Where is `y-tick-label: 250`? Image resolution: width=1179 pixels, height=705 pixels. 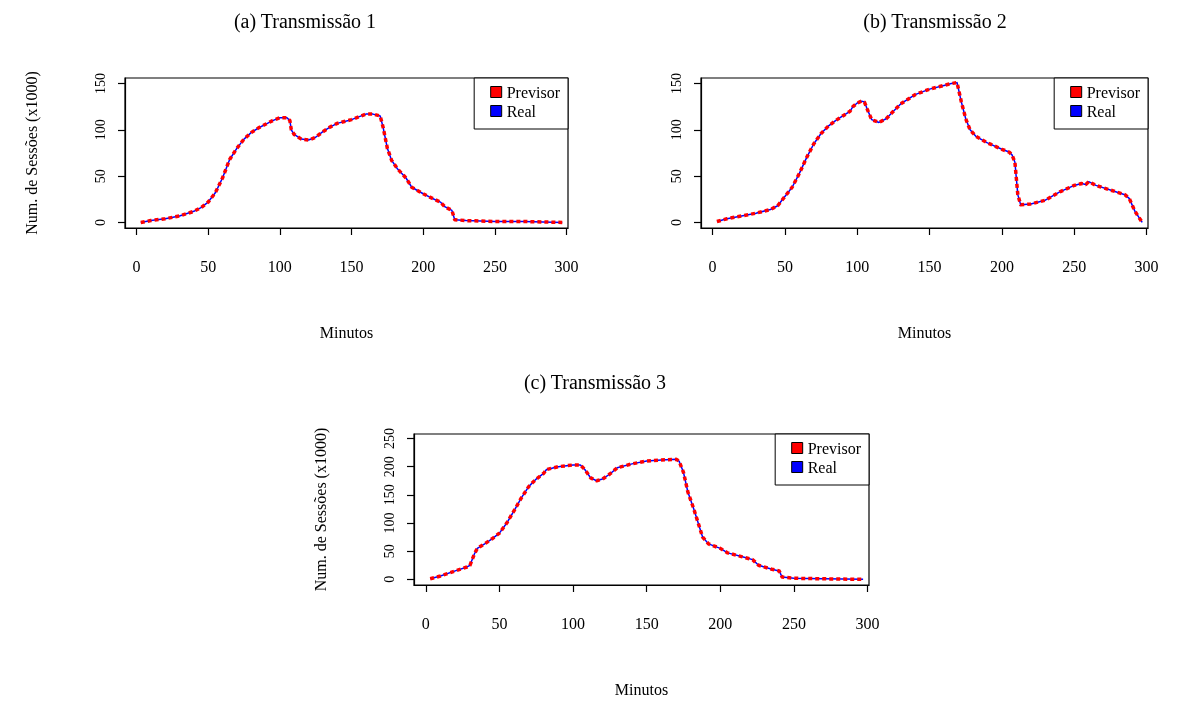 y-tick-label: 250 is located at coordinates (389, 439).